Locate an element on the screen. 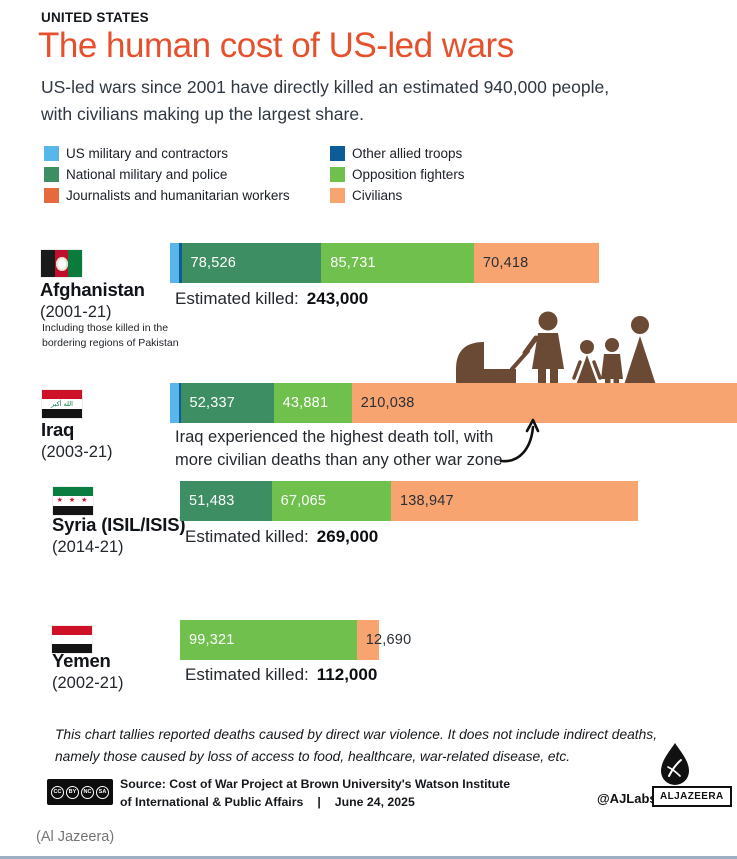 The image size is (737, 859). legend-item: Journalists and humanitarian workers is located at coordinates (167, 195).